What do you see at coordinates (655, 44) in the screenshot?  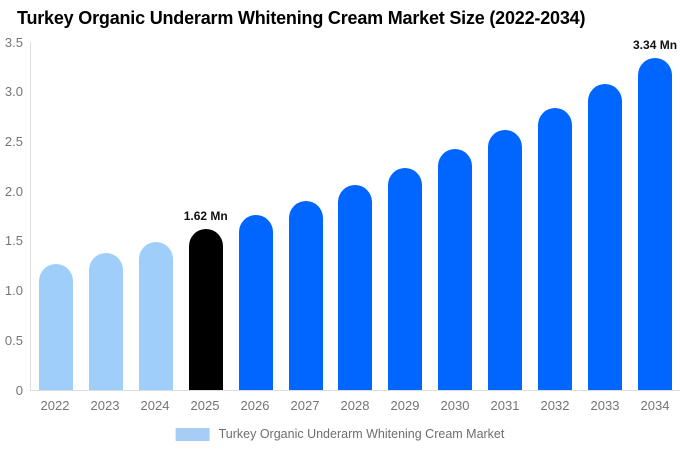 I see `bar-value-label: 3.34 Mn` at bounding box center [655, 44].